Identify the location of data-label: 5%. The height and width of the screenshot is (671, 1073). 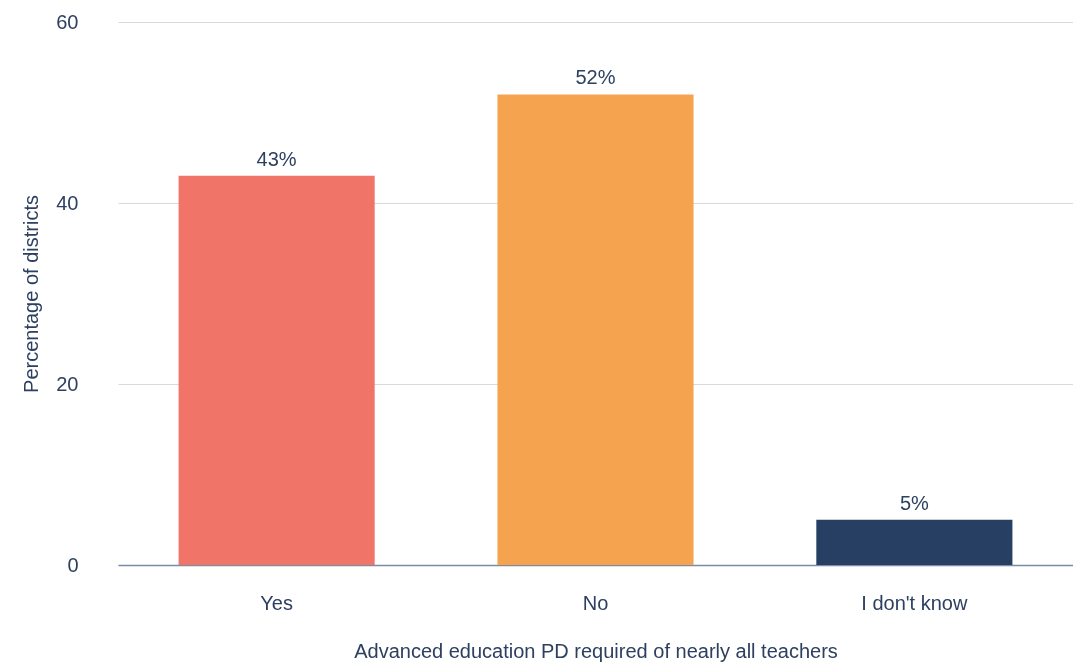
(914, 502).